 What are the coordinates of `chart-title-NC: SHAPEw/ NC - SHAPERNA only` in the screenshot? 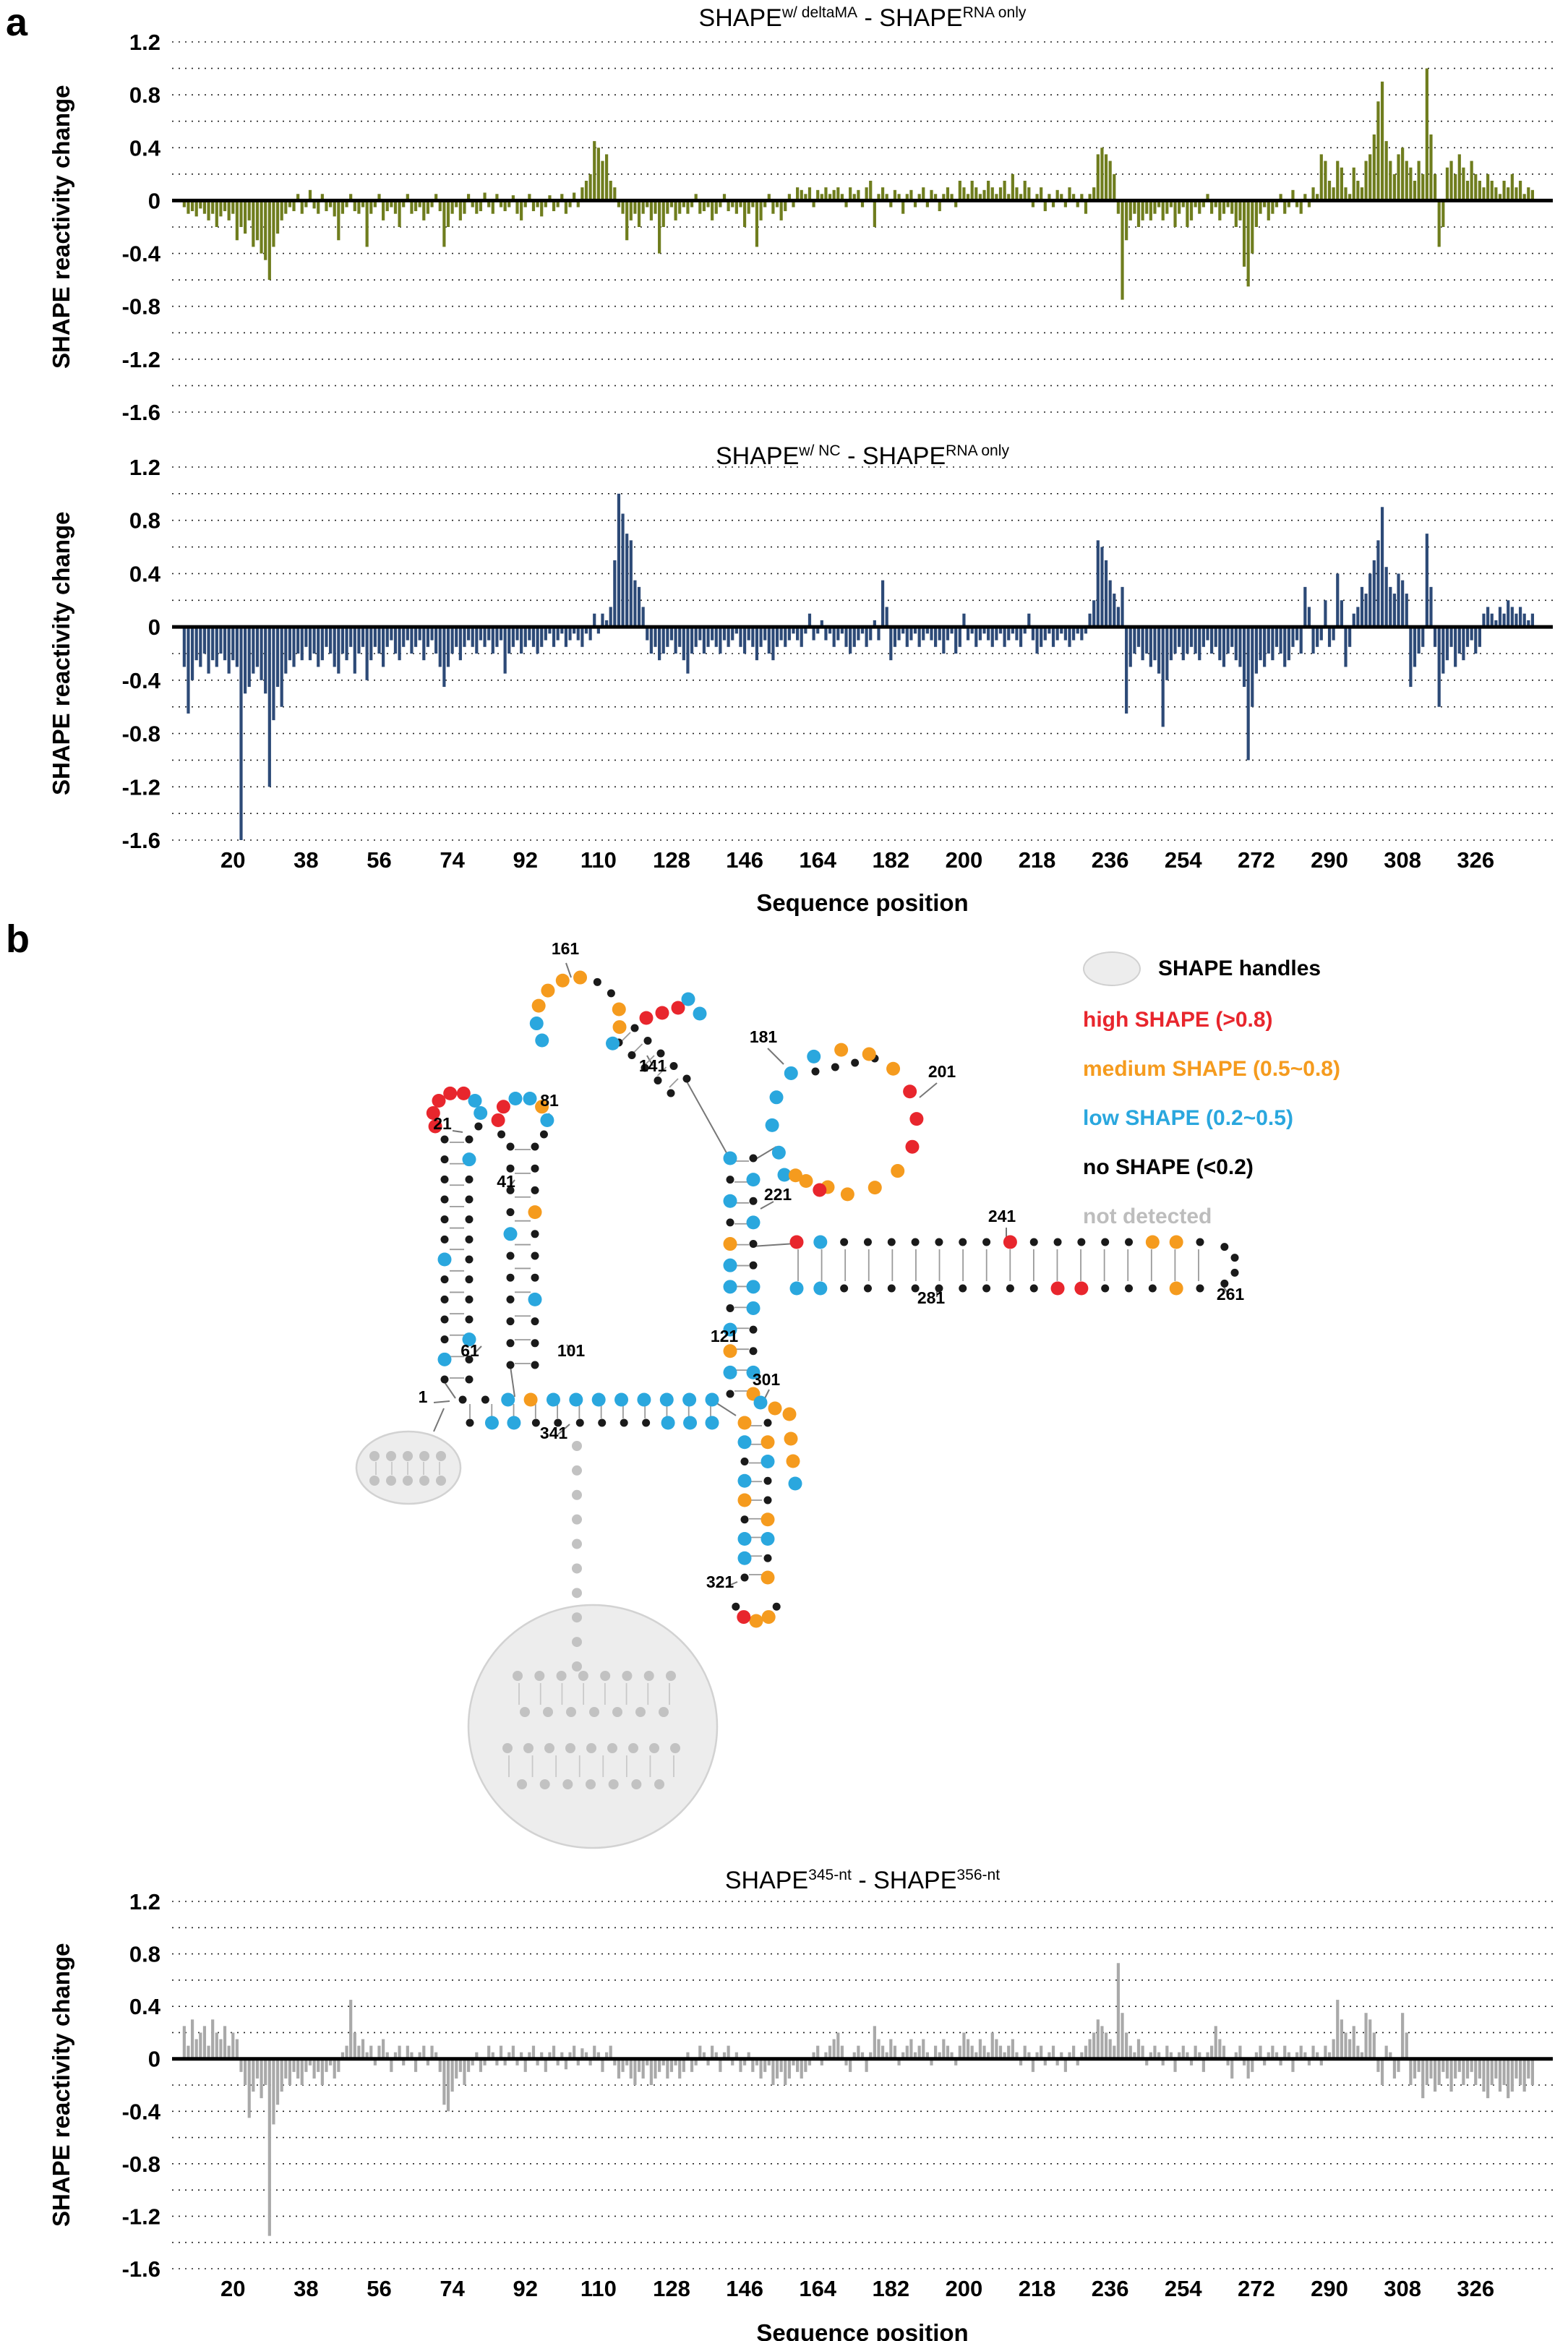 It's located at (862, 456).